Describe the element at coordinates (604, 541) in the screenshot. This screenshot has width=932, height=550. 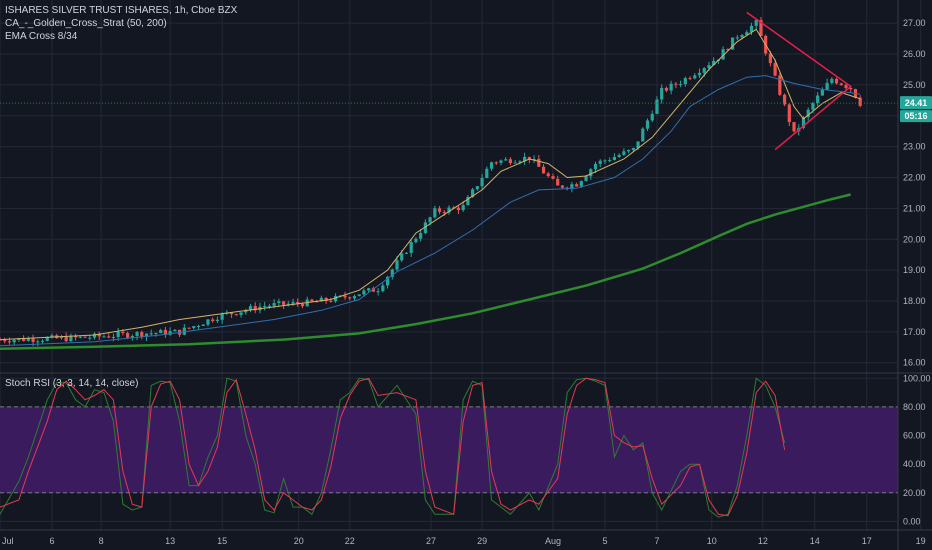
I see `time-tick-label: 5` at that location.